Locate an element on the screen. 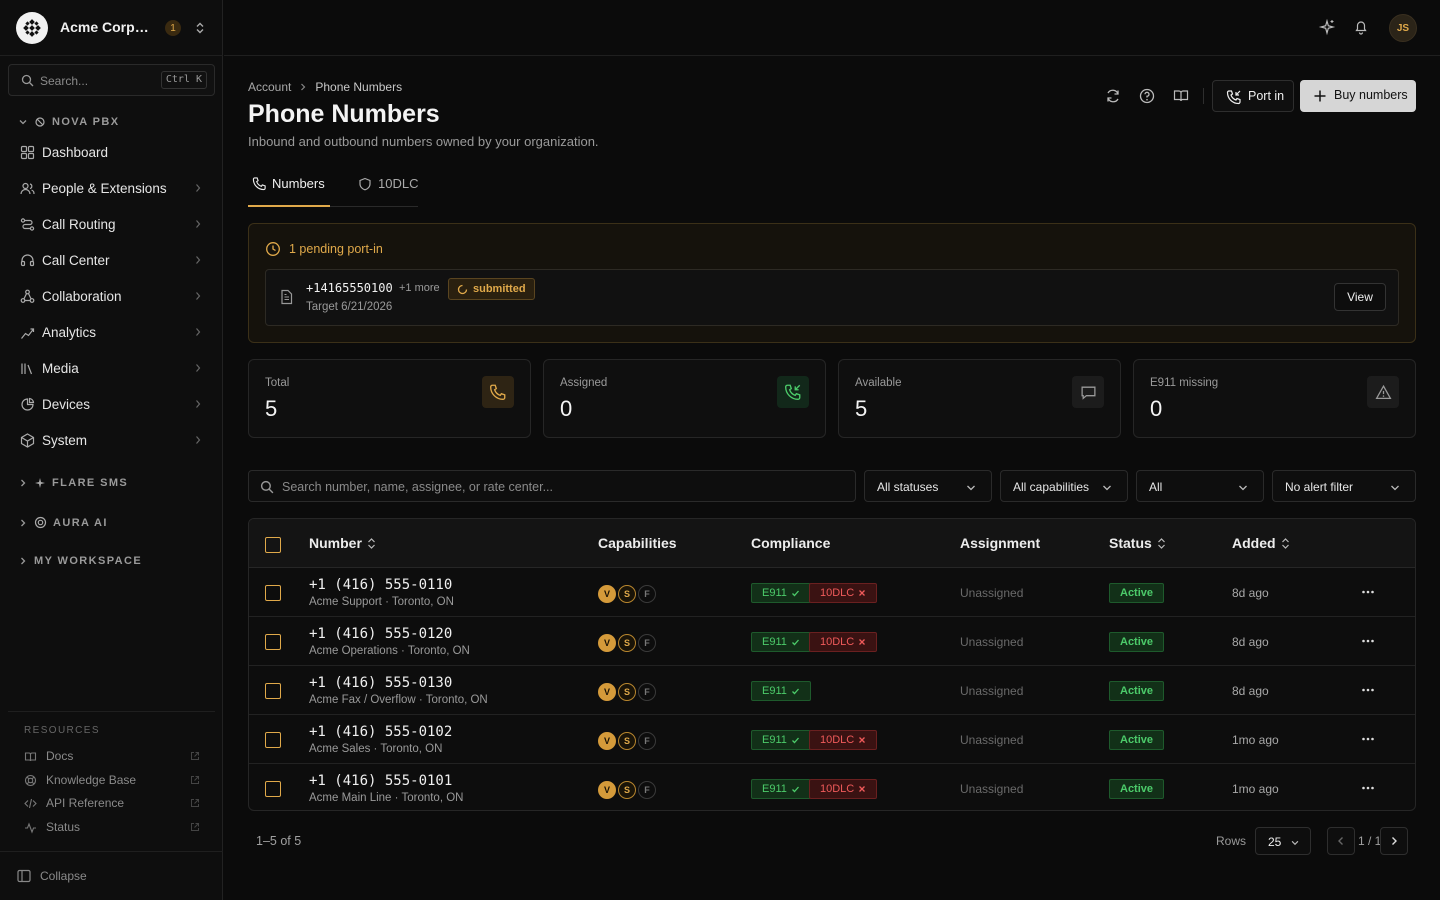 The width and height of the screenshot is (1440, 900). sidebar-item-devices: Devices is located at coordinates (112, 404).